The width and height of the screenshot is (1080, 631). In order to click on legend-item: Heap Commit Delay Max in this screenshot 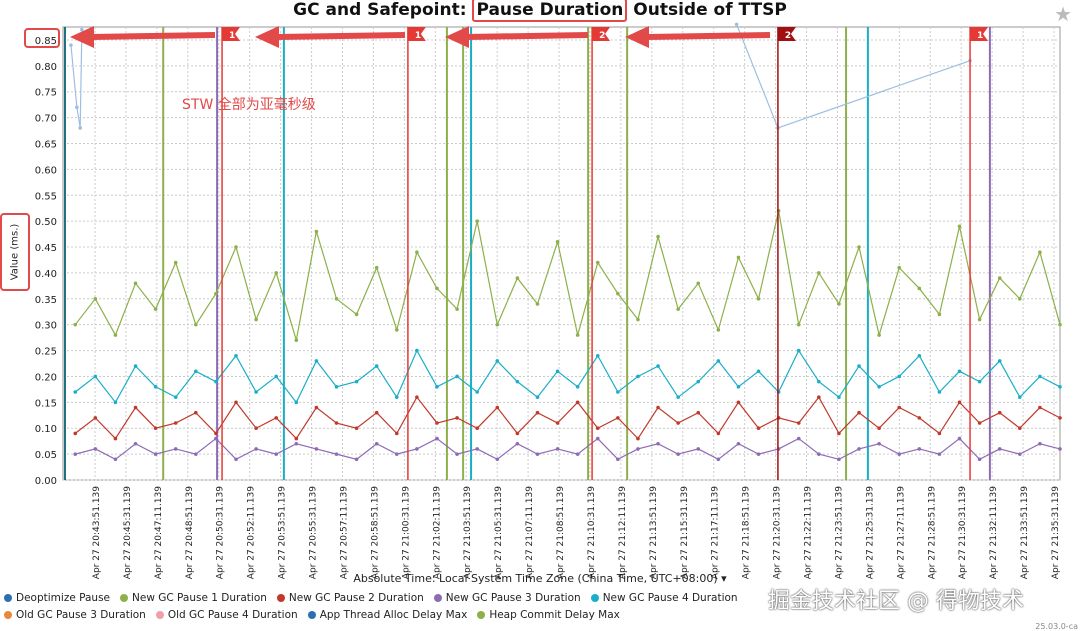, I will do `click(548, 615)`.